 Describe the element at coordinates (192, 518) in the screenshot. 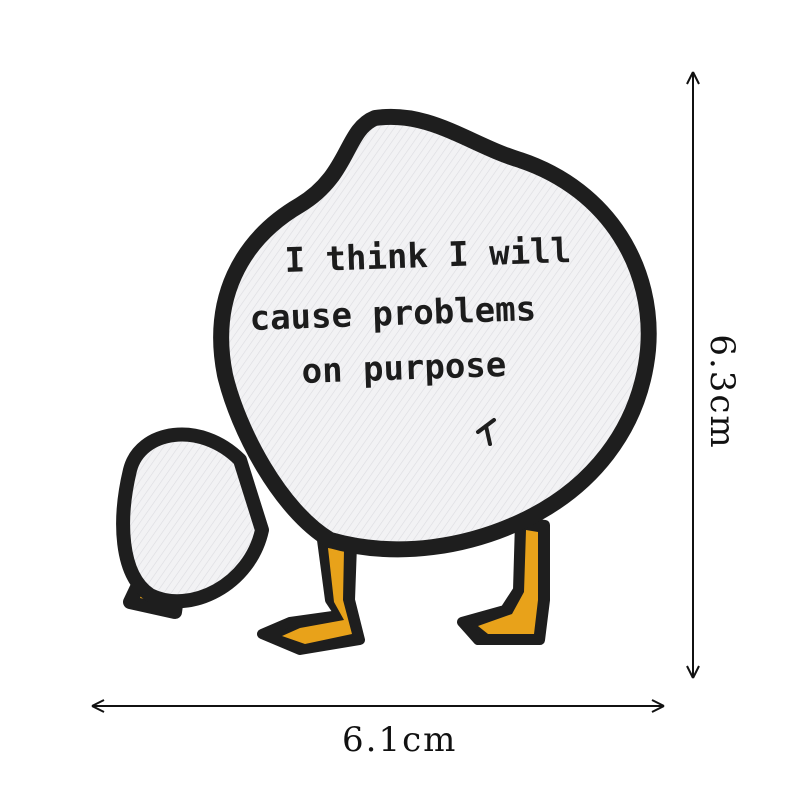

I see `goose-tail` at that location.